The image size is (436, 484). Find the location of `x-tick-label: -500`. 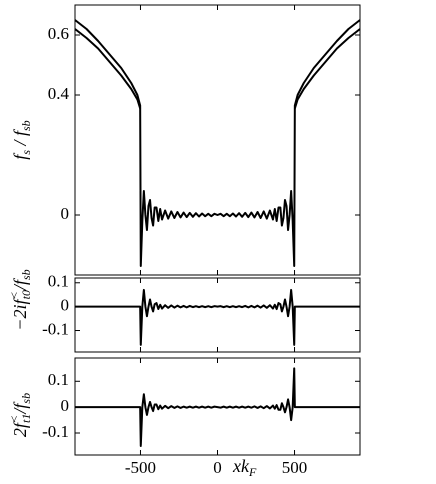

x-tick-label: -500 is located at coordinates (140, 467).